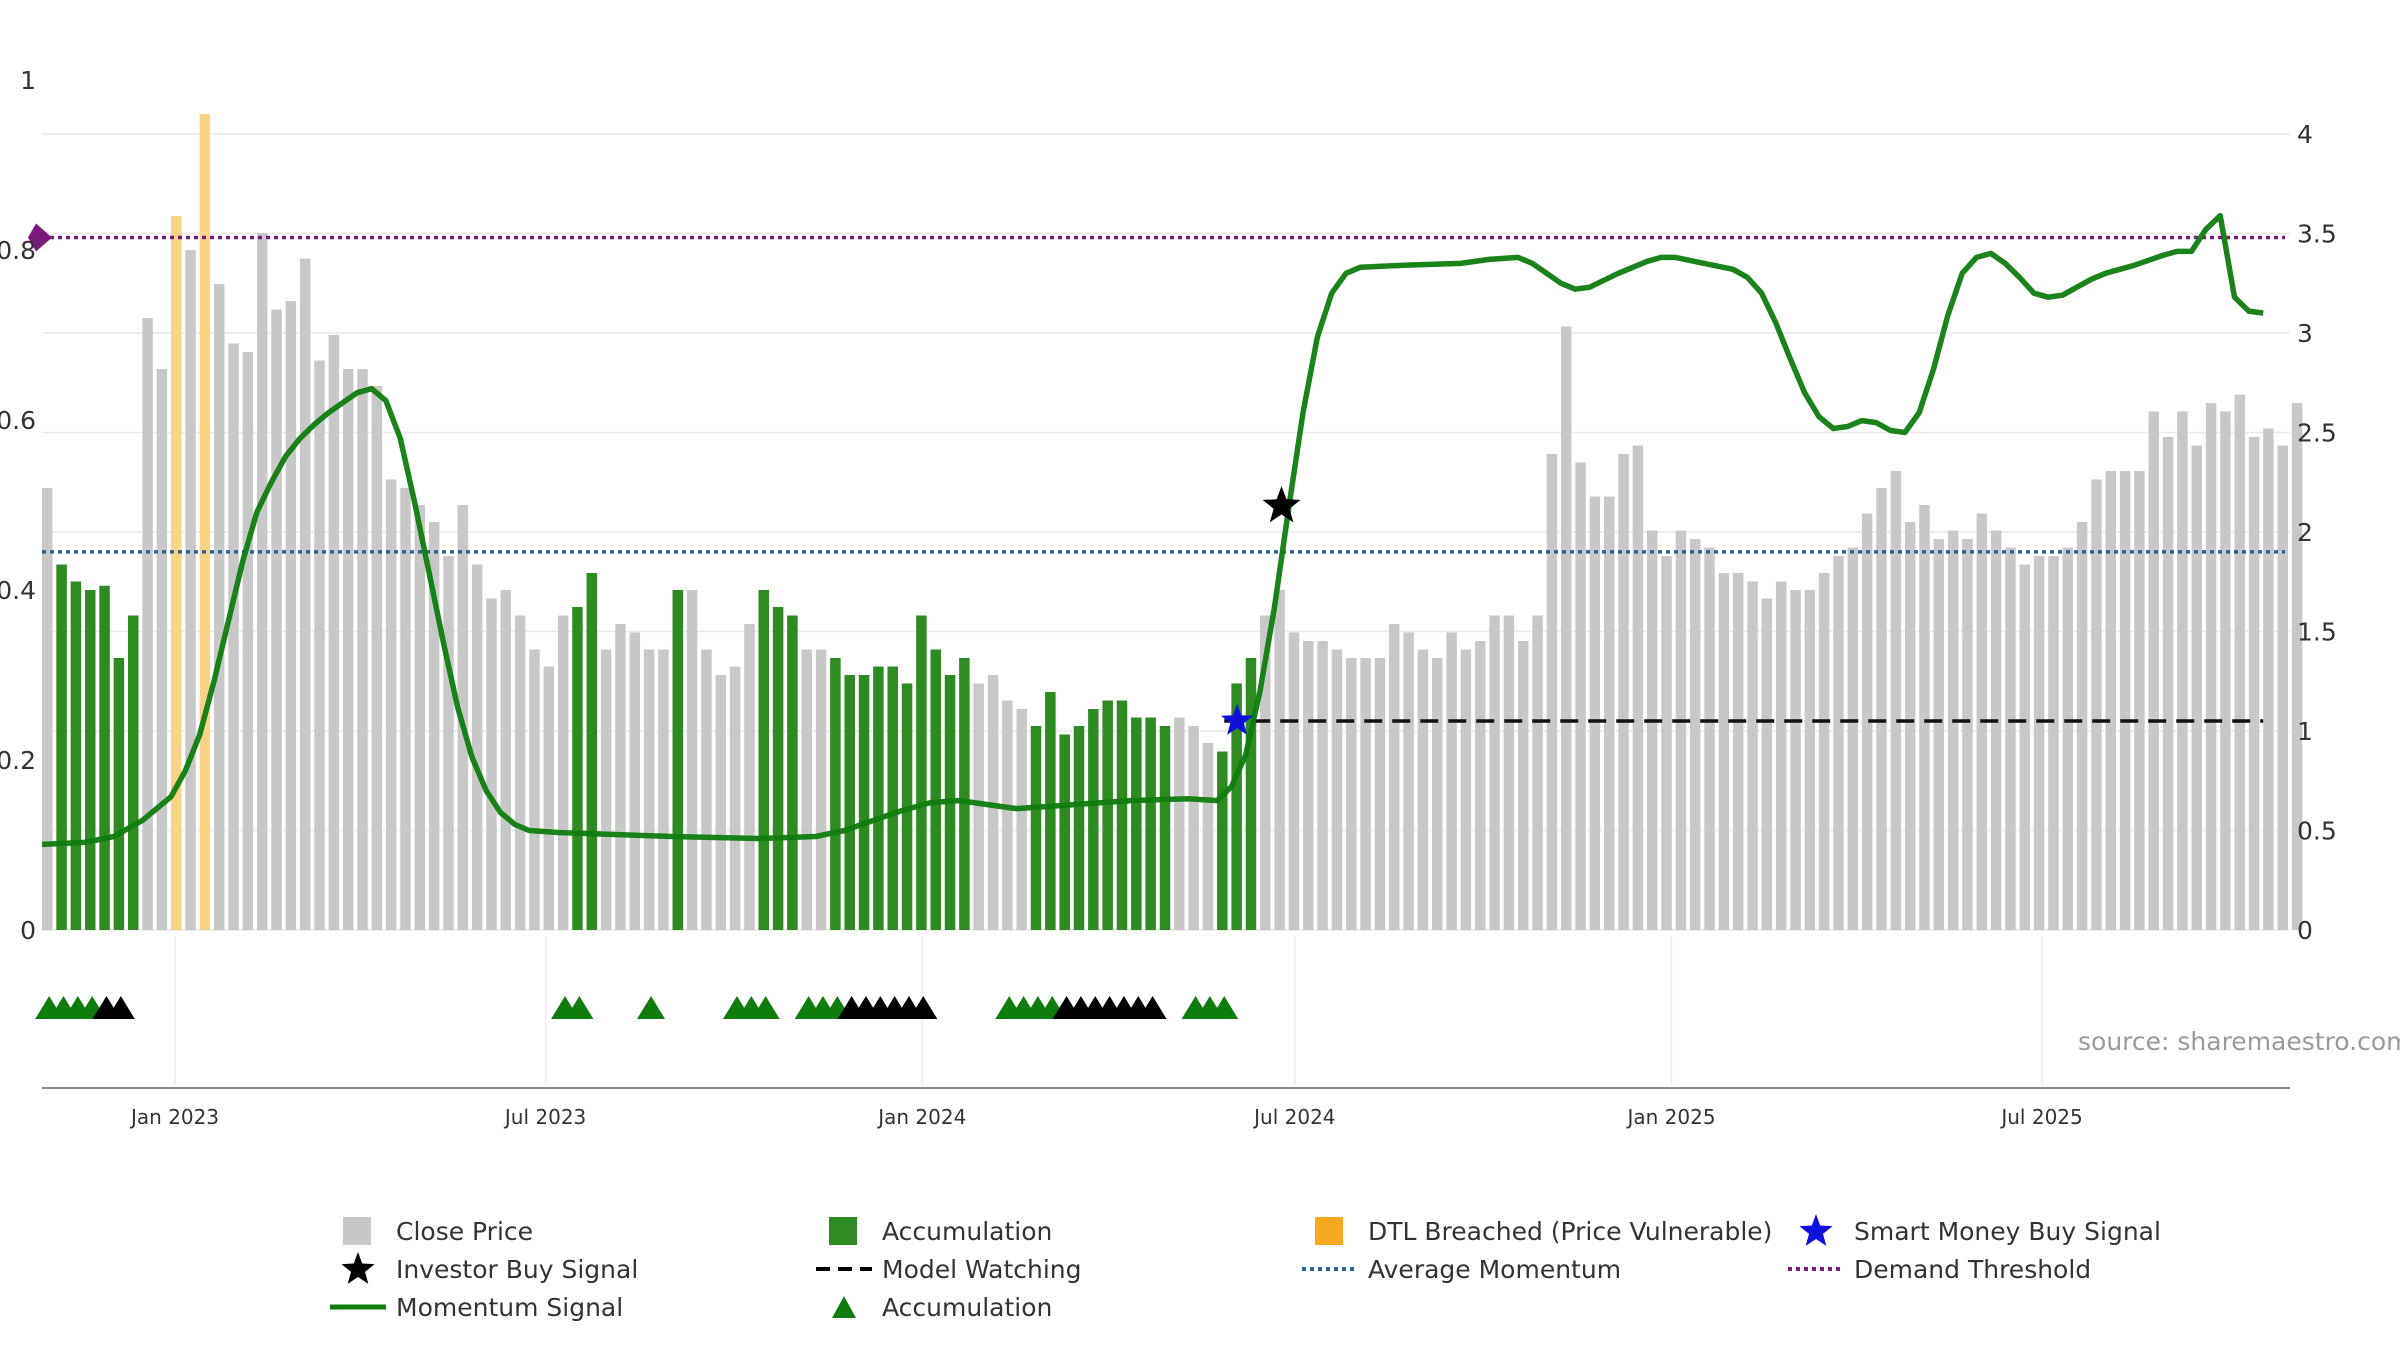 Image resolution: width=2400 pixels, height=1350 pixels. I want to click on x-tick-label: Jan 2024, so click(921, 1117).